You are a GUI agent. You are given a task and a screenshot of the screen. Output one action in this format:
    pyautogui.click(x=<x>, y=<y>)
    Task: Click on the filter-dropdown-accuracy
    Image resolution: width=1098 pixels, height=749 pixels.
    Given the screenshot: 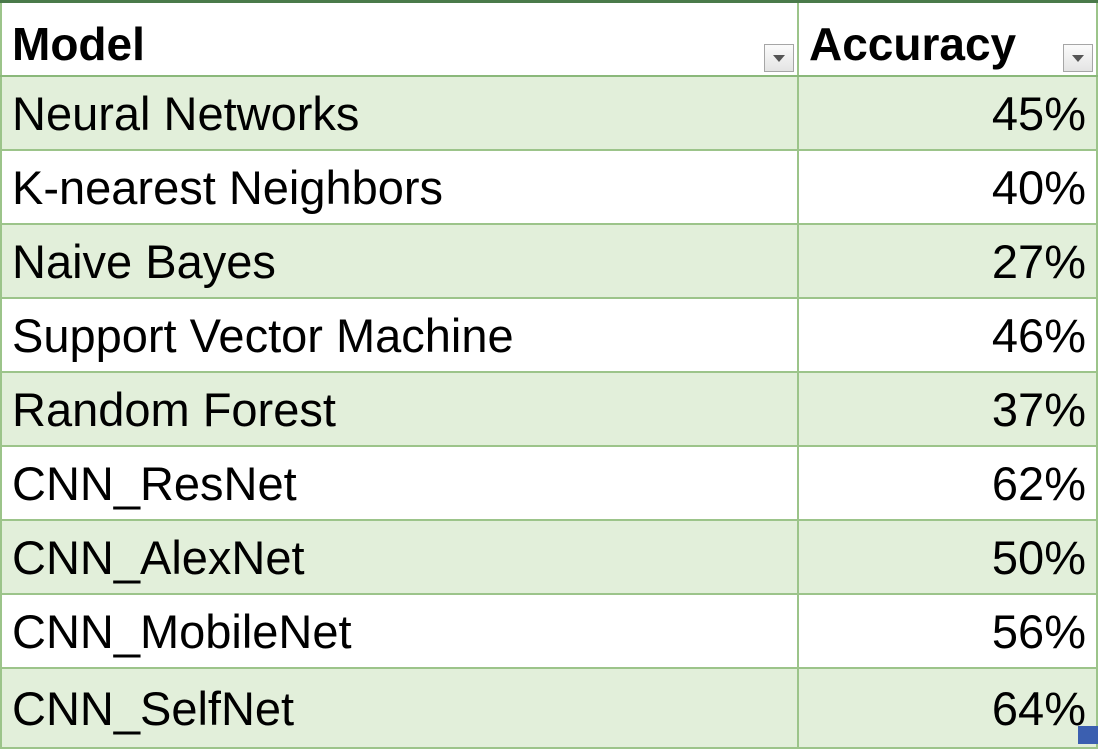 What is the action you would take?
    pyautogui.click(x=1078, y=58)
    